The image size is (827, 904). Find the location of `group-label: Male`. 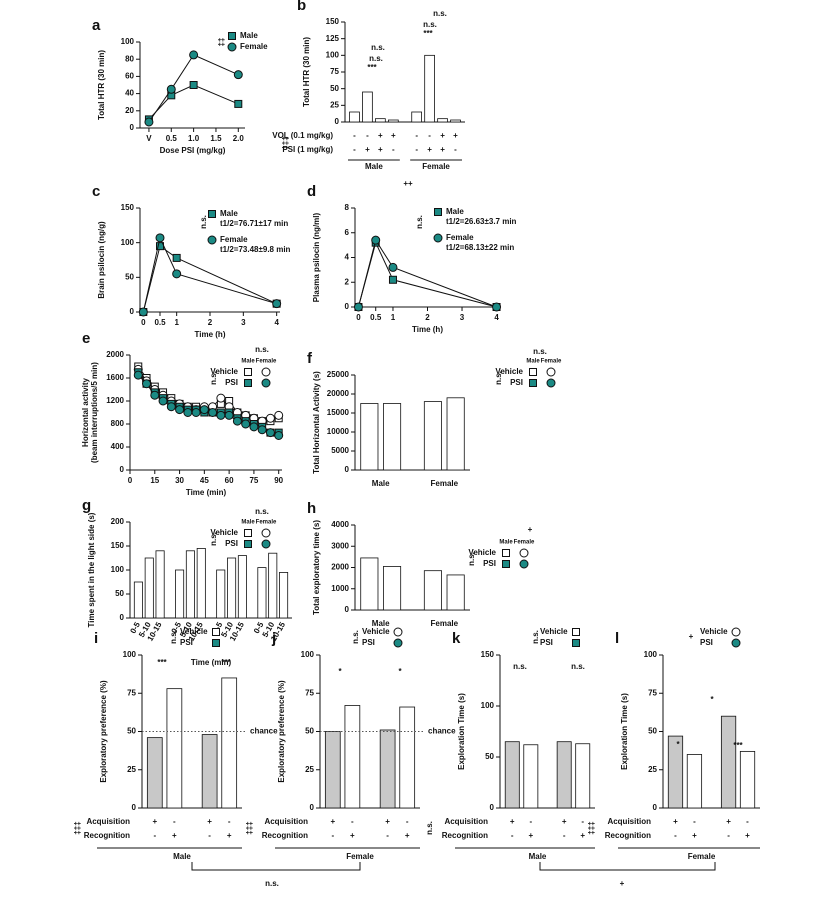

group-label: Male is located at coordinates (374, 166).